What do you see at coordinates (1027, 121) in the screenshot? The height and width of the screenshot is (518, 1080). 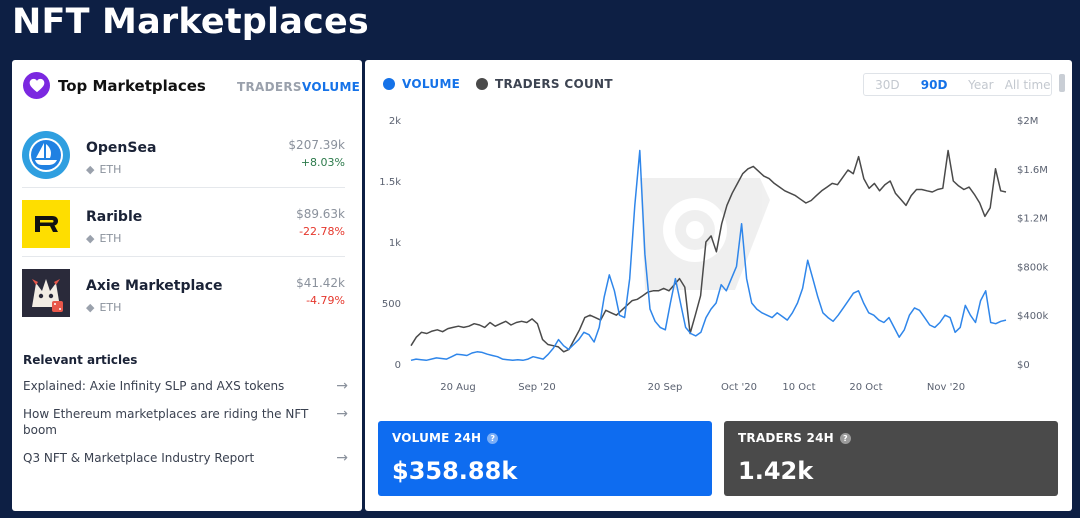 I see `y-right-tick-label: $2M` at bounding box center [1027, 121].